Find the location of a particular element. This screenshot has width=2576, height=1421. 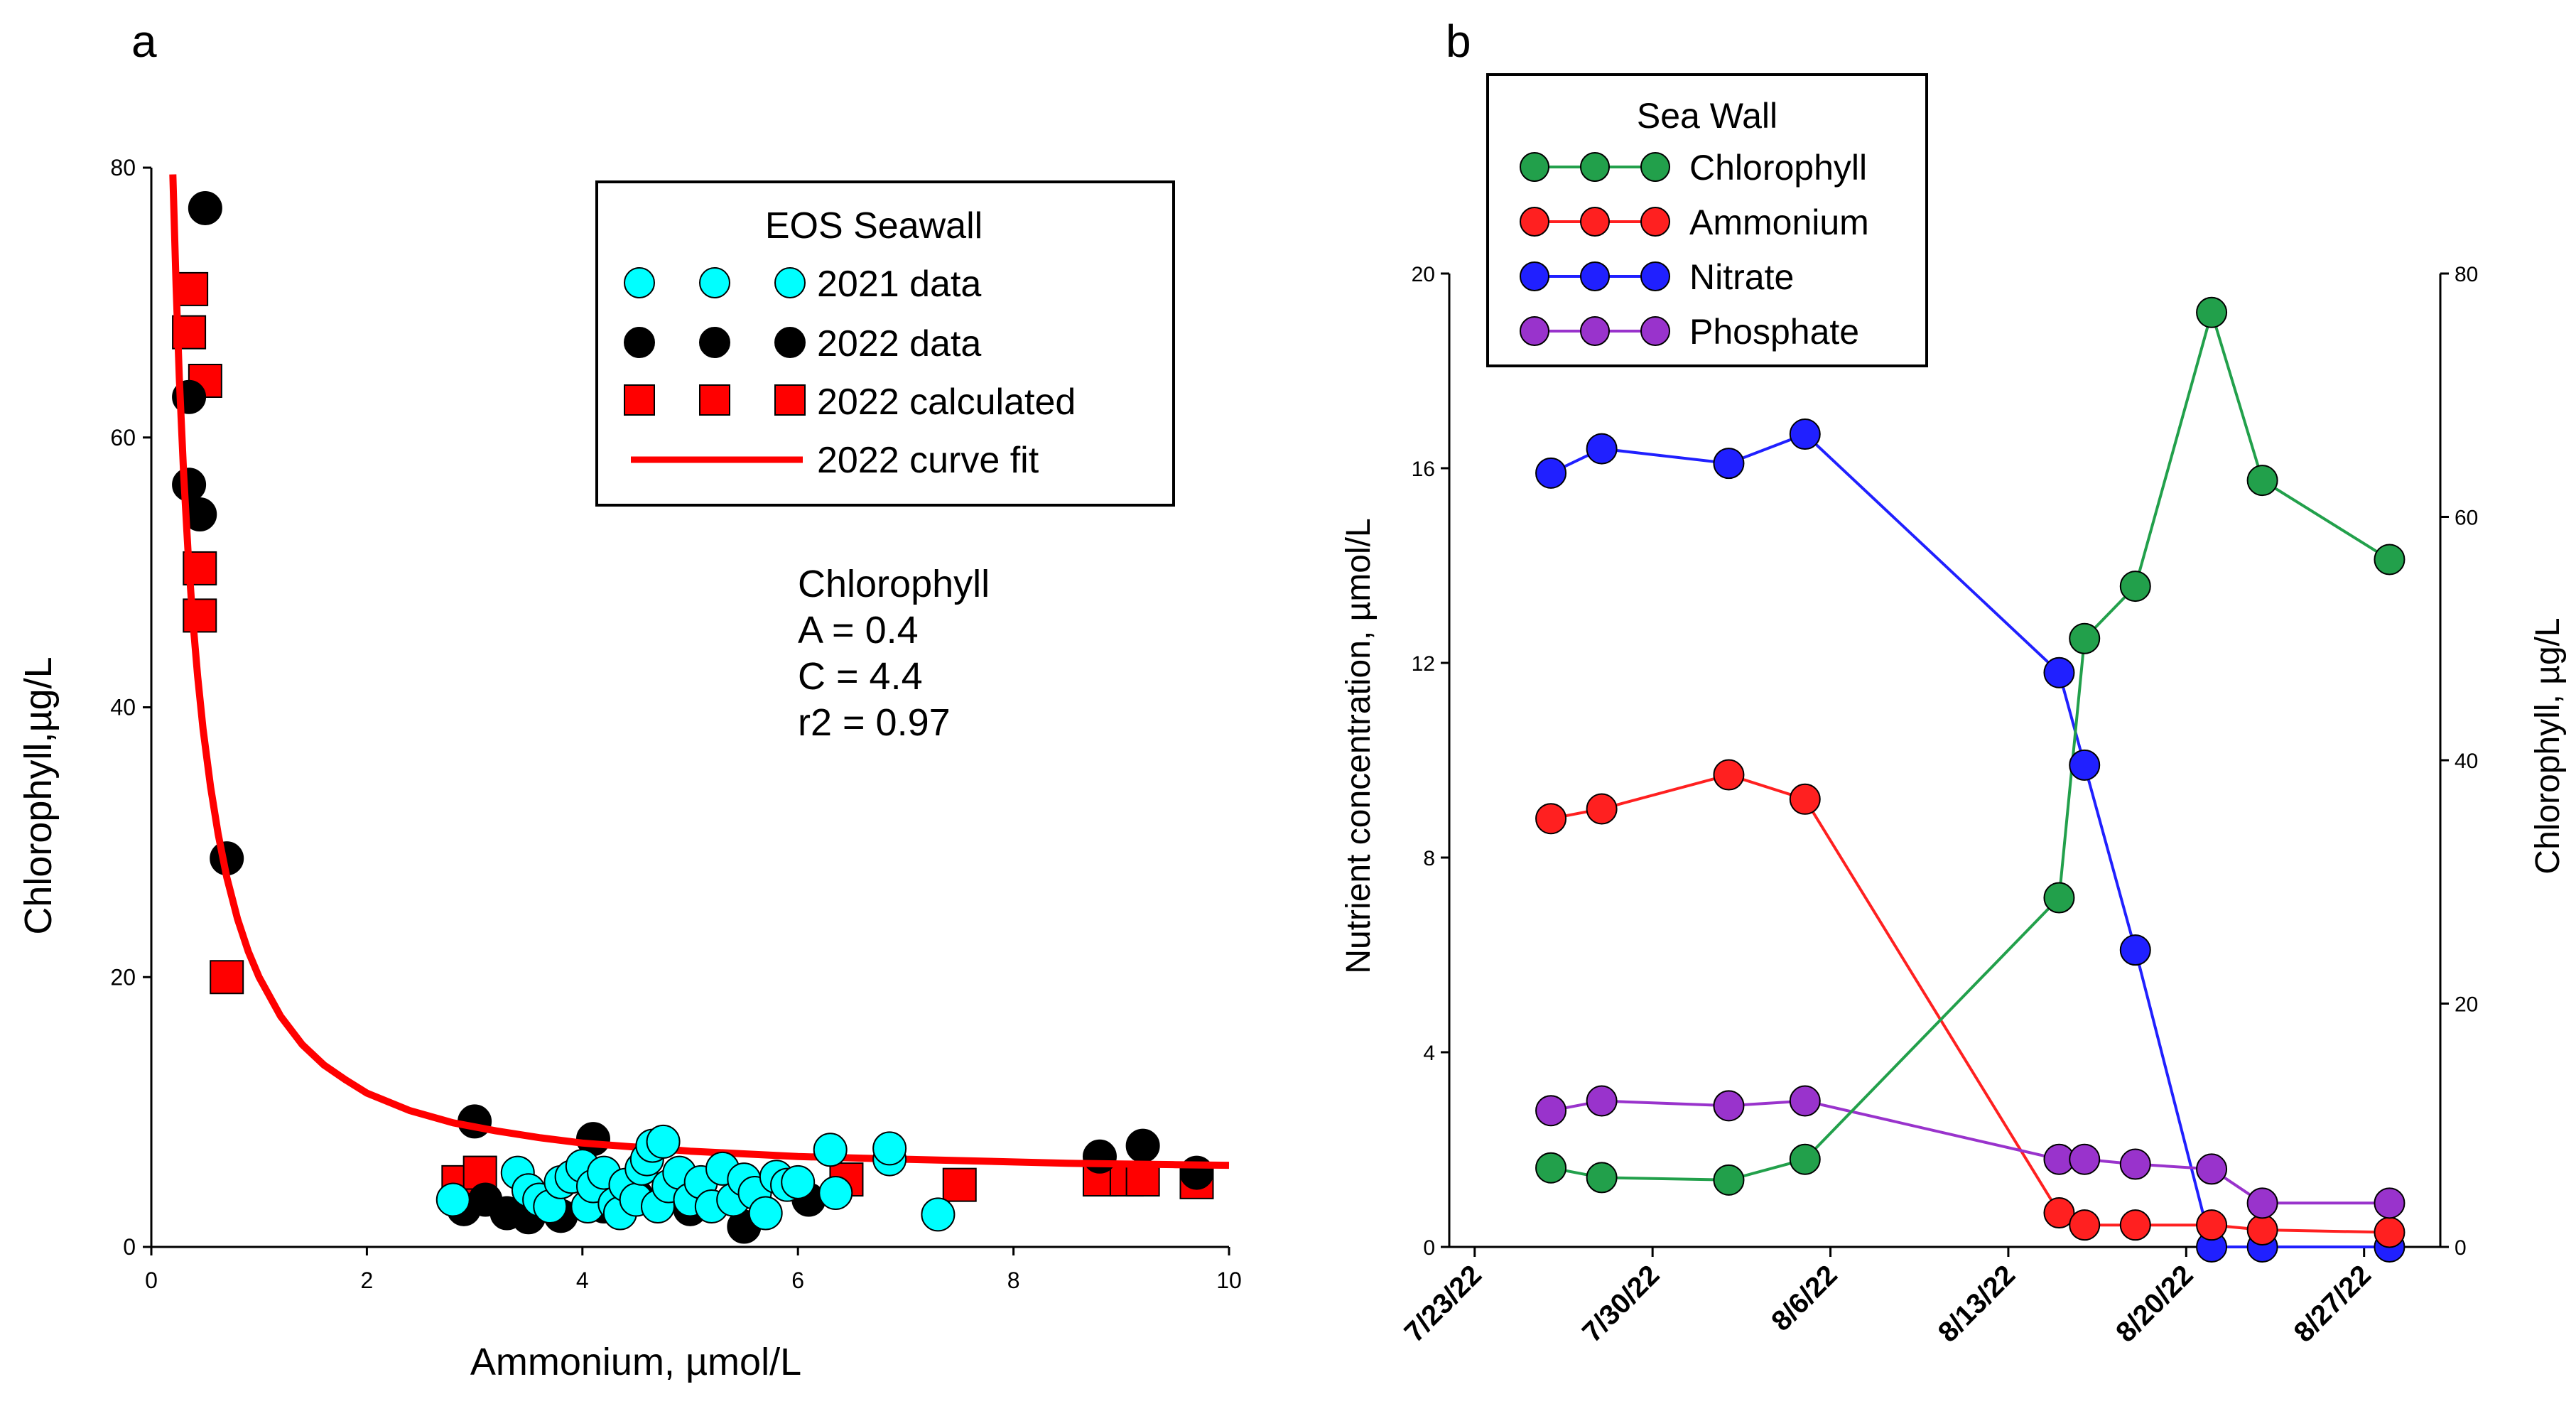

legend-label-2022-data: 2022 data is located at coordinates (899, 343).